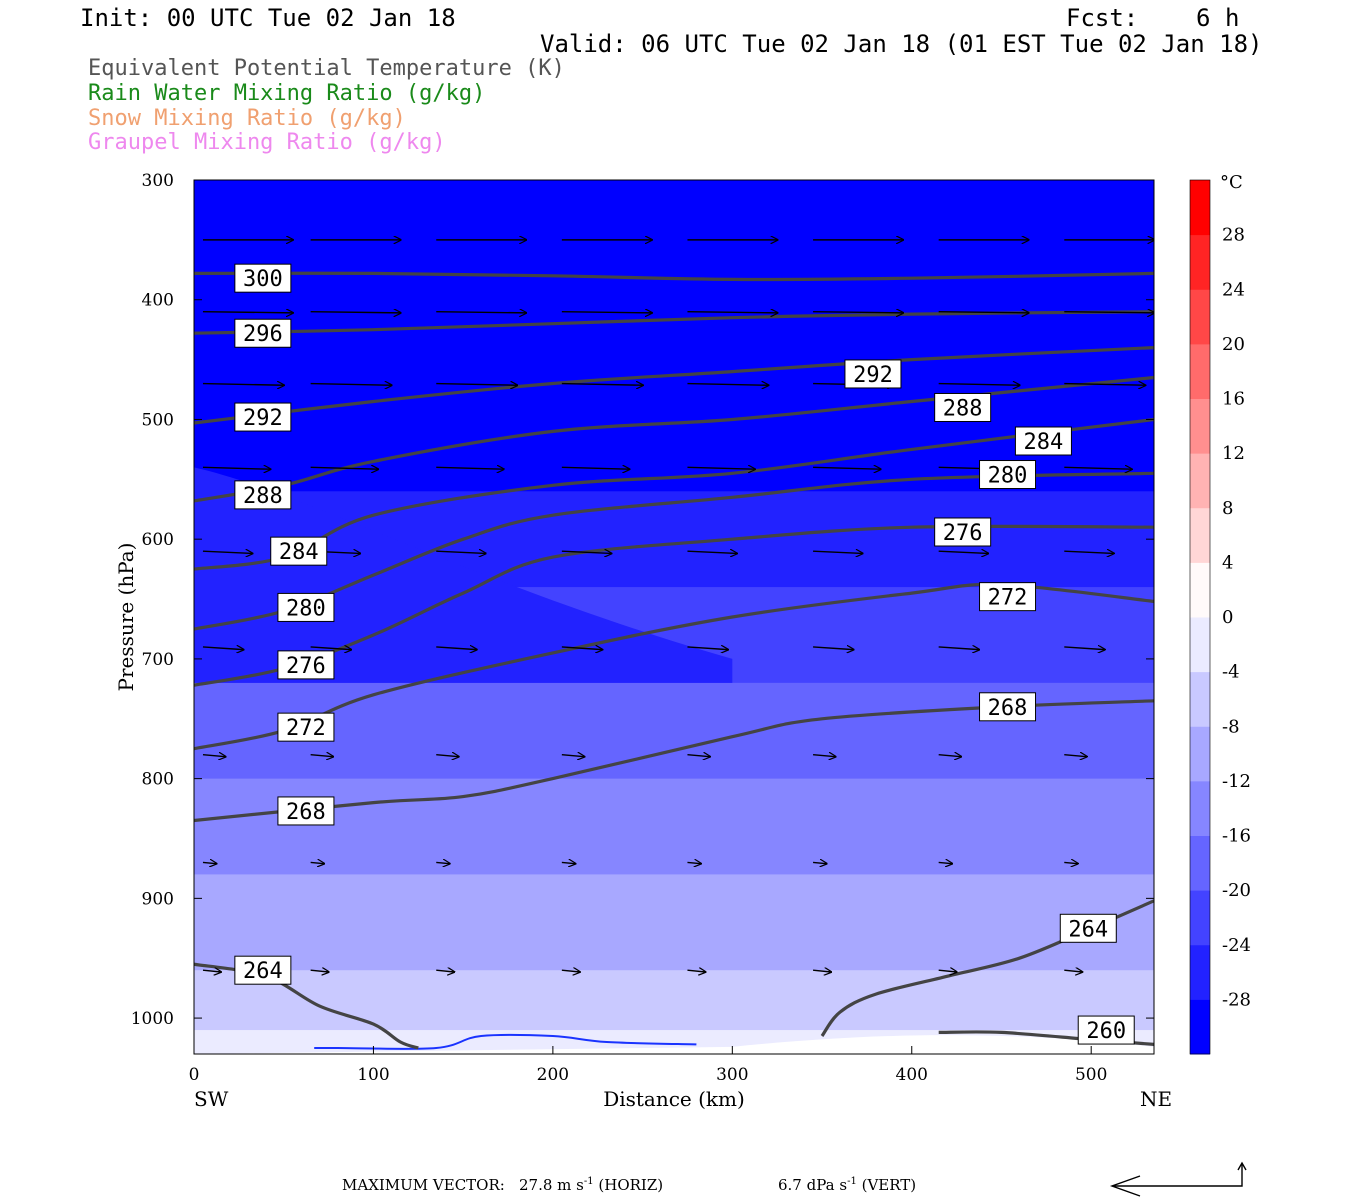 Image resolution: width=1350 pixels, height=1200 pixels. I want to click on contour-label-text: 280, so click(306, 608).